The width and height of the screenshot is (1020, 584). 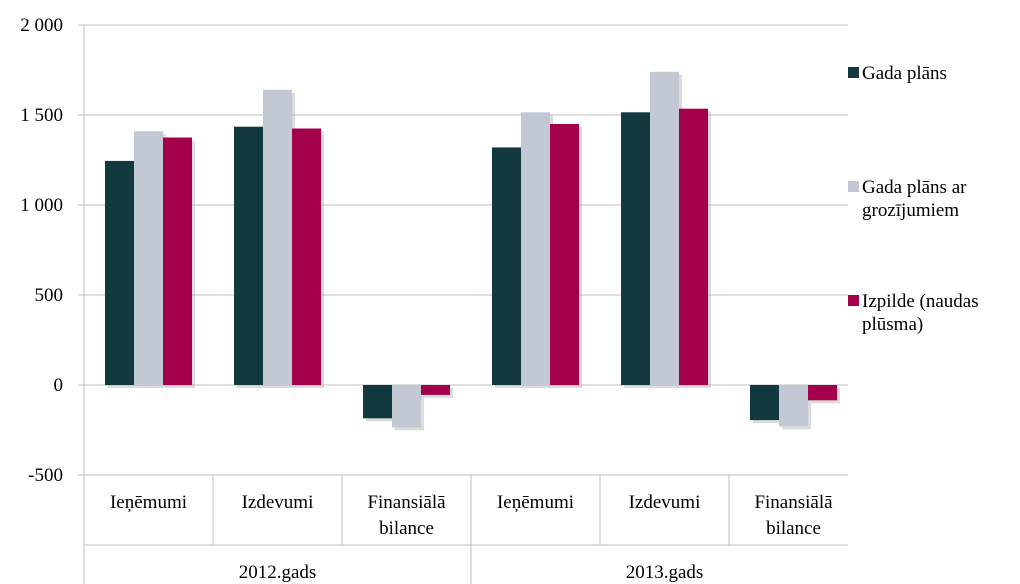 I want to click on legend-item-gada-plans-ar-grozijumiem: Gada plāns ar grozījumiem, so click(x=931, y=199).